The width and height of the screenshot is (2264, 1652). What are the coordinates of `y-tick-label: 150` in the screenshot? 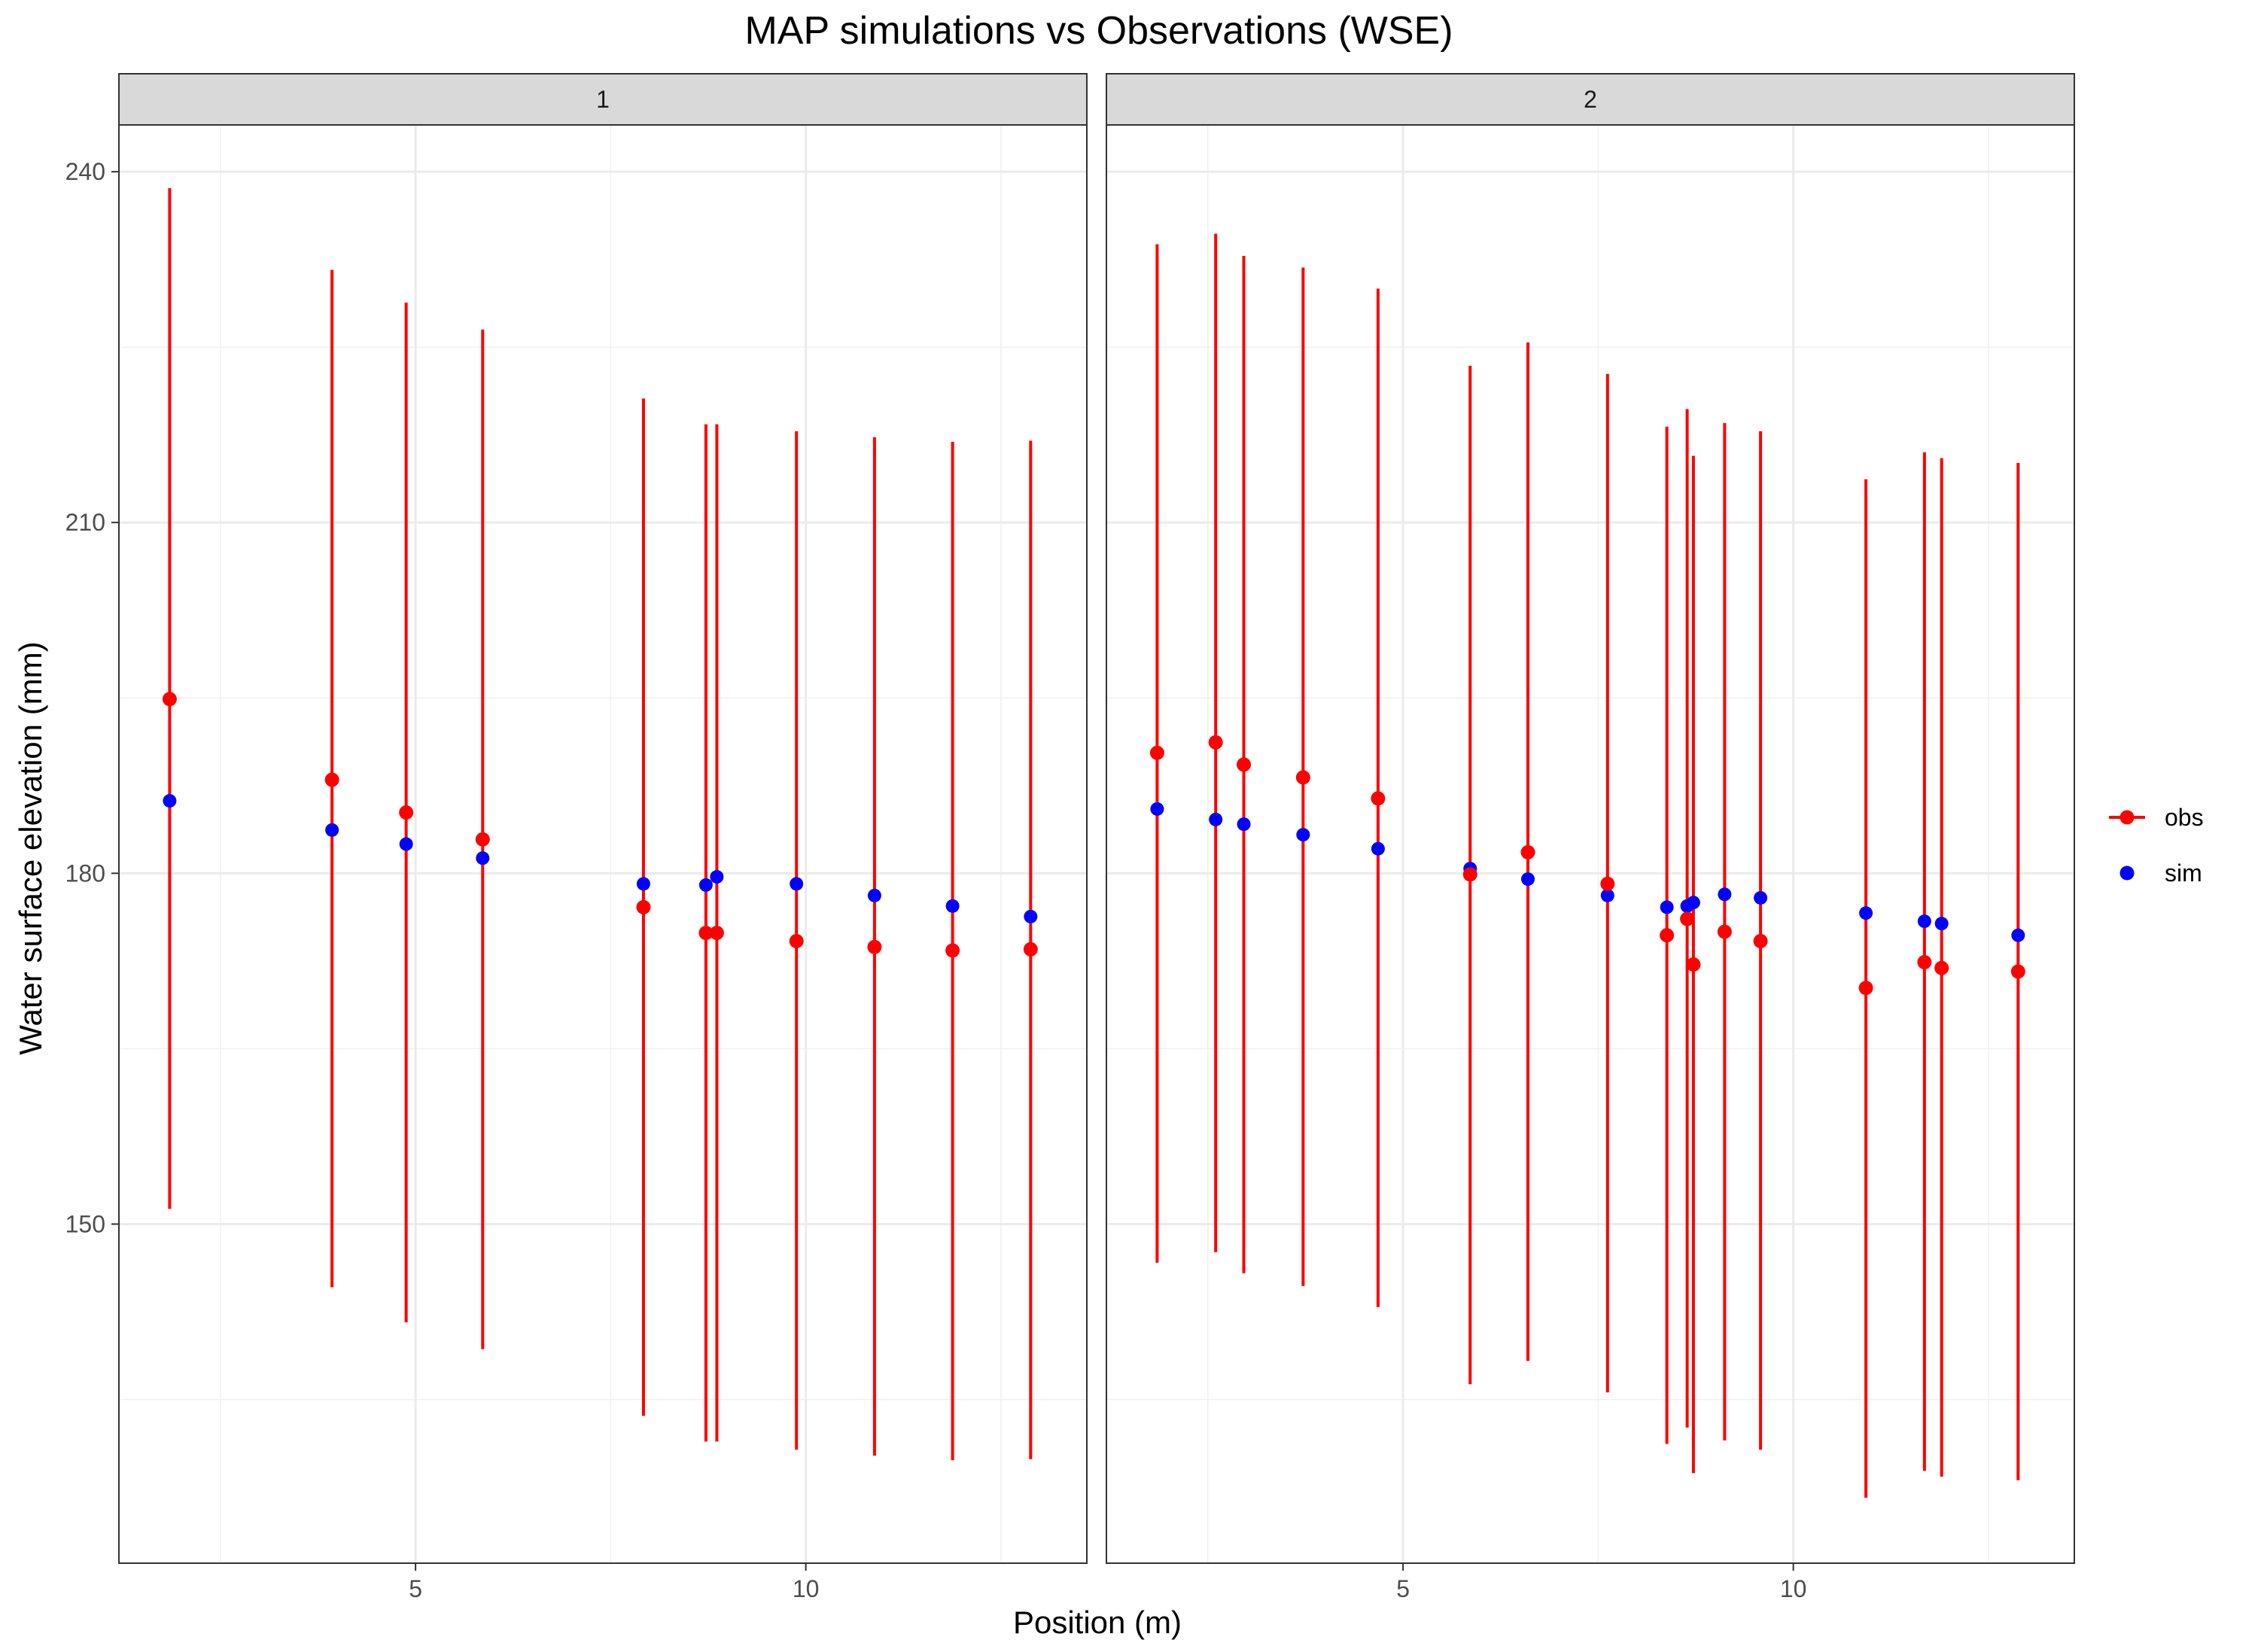 It's located at (85, 1224).